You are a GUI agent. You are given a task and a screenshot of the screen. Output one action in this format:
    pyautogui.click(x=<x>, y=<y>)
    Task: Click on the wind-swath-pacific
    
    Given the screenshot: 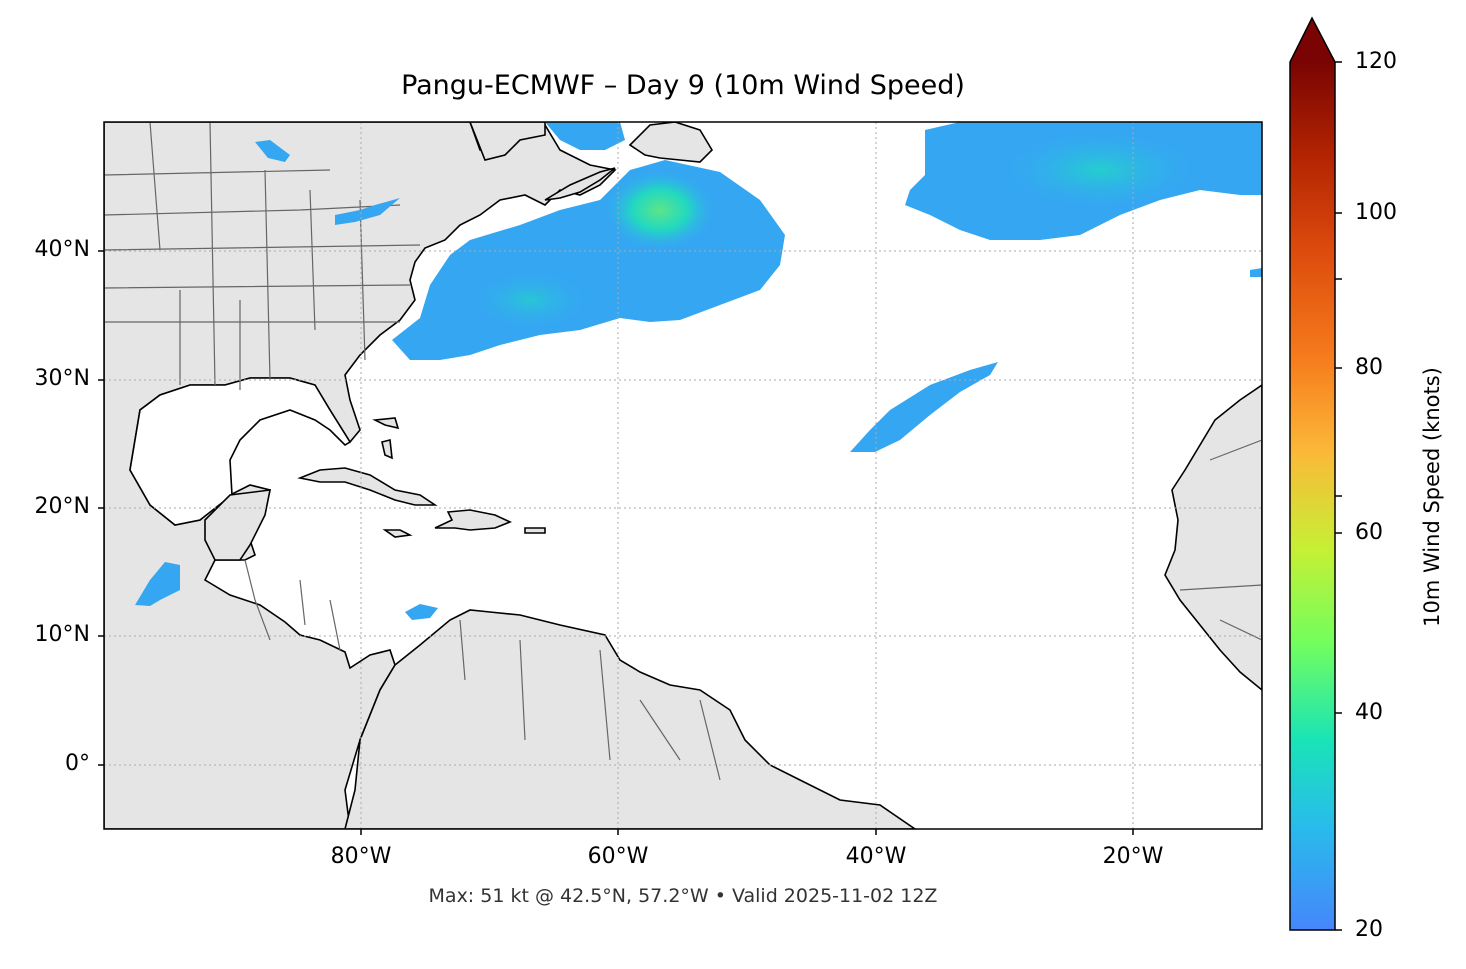 What is the action you would take?
    pyautogui.click(x=157, y=584)
    